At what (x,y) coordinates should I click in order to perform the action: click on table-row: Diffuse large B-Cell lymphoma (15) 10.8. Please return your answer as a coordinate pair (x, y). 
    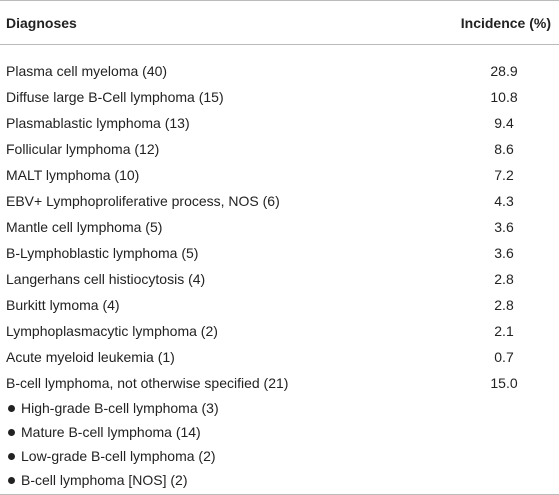
    Looking at the image, I should click on (279, 97).